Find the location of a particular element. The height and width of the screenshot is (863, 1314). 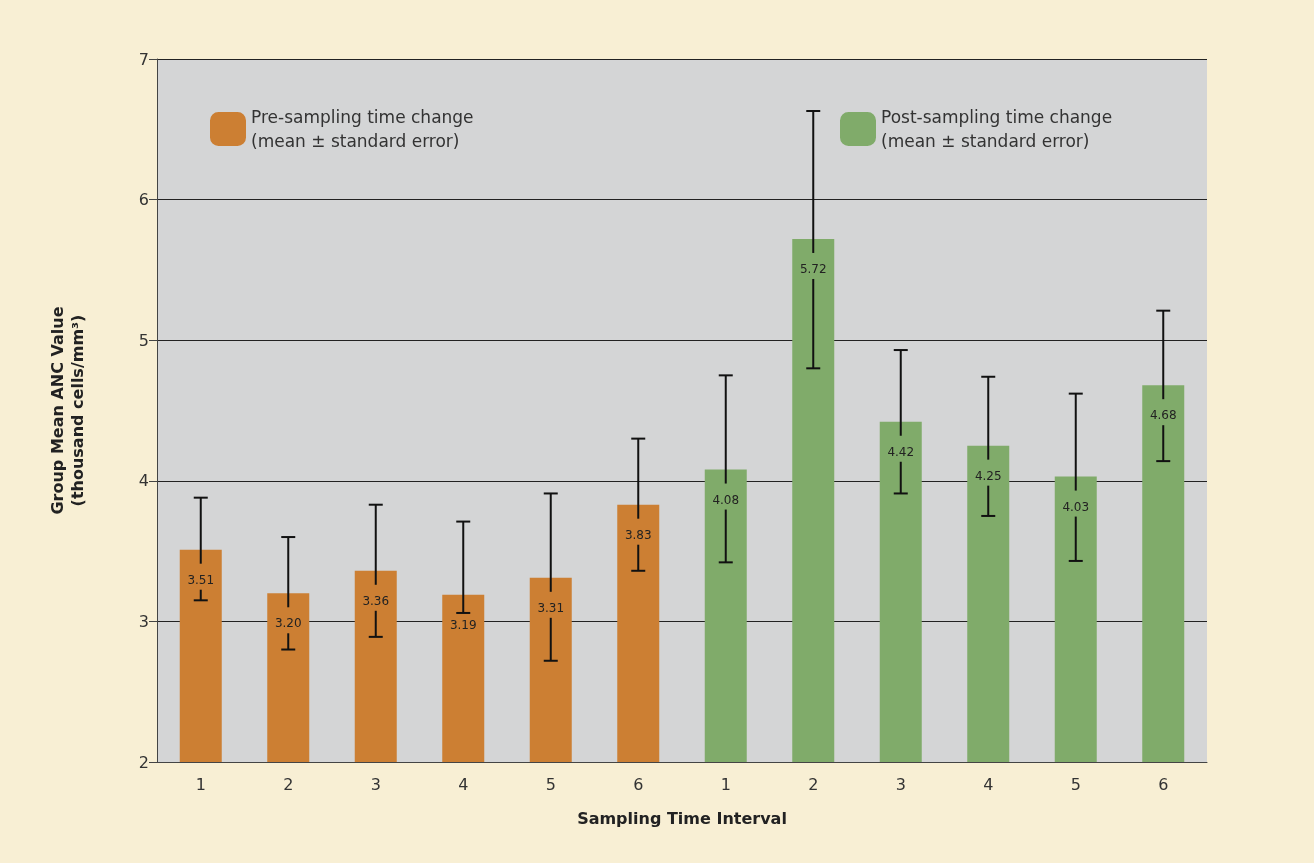

y-tick-label: 6 is located at coordinates (143, 200).